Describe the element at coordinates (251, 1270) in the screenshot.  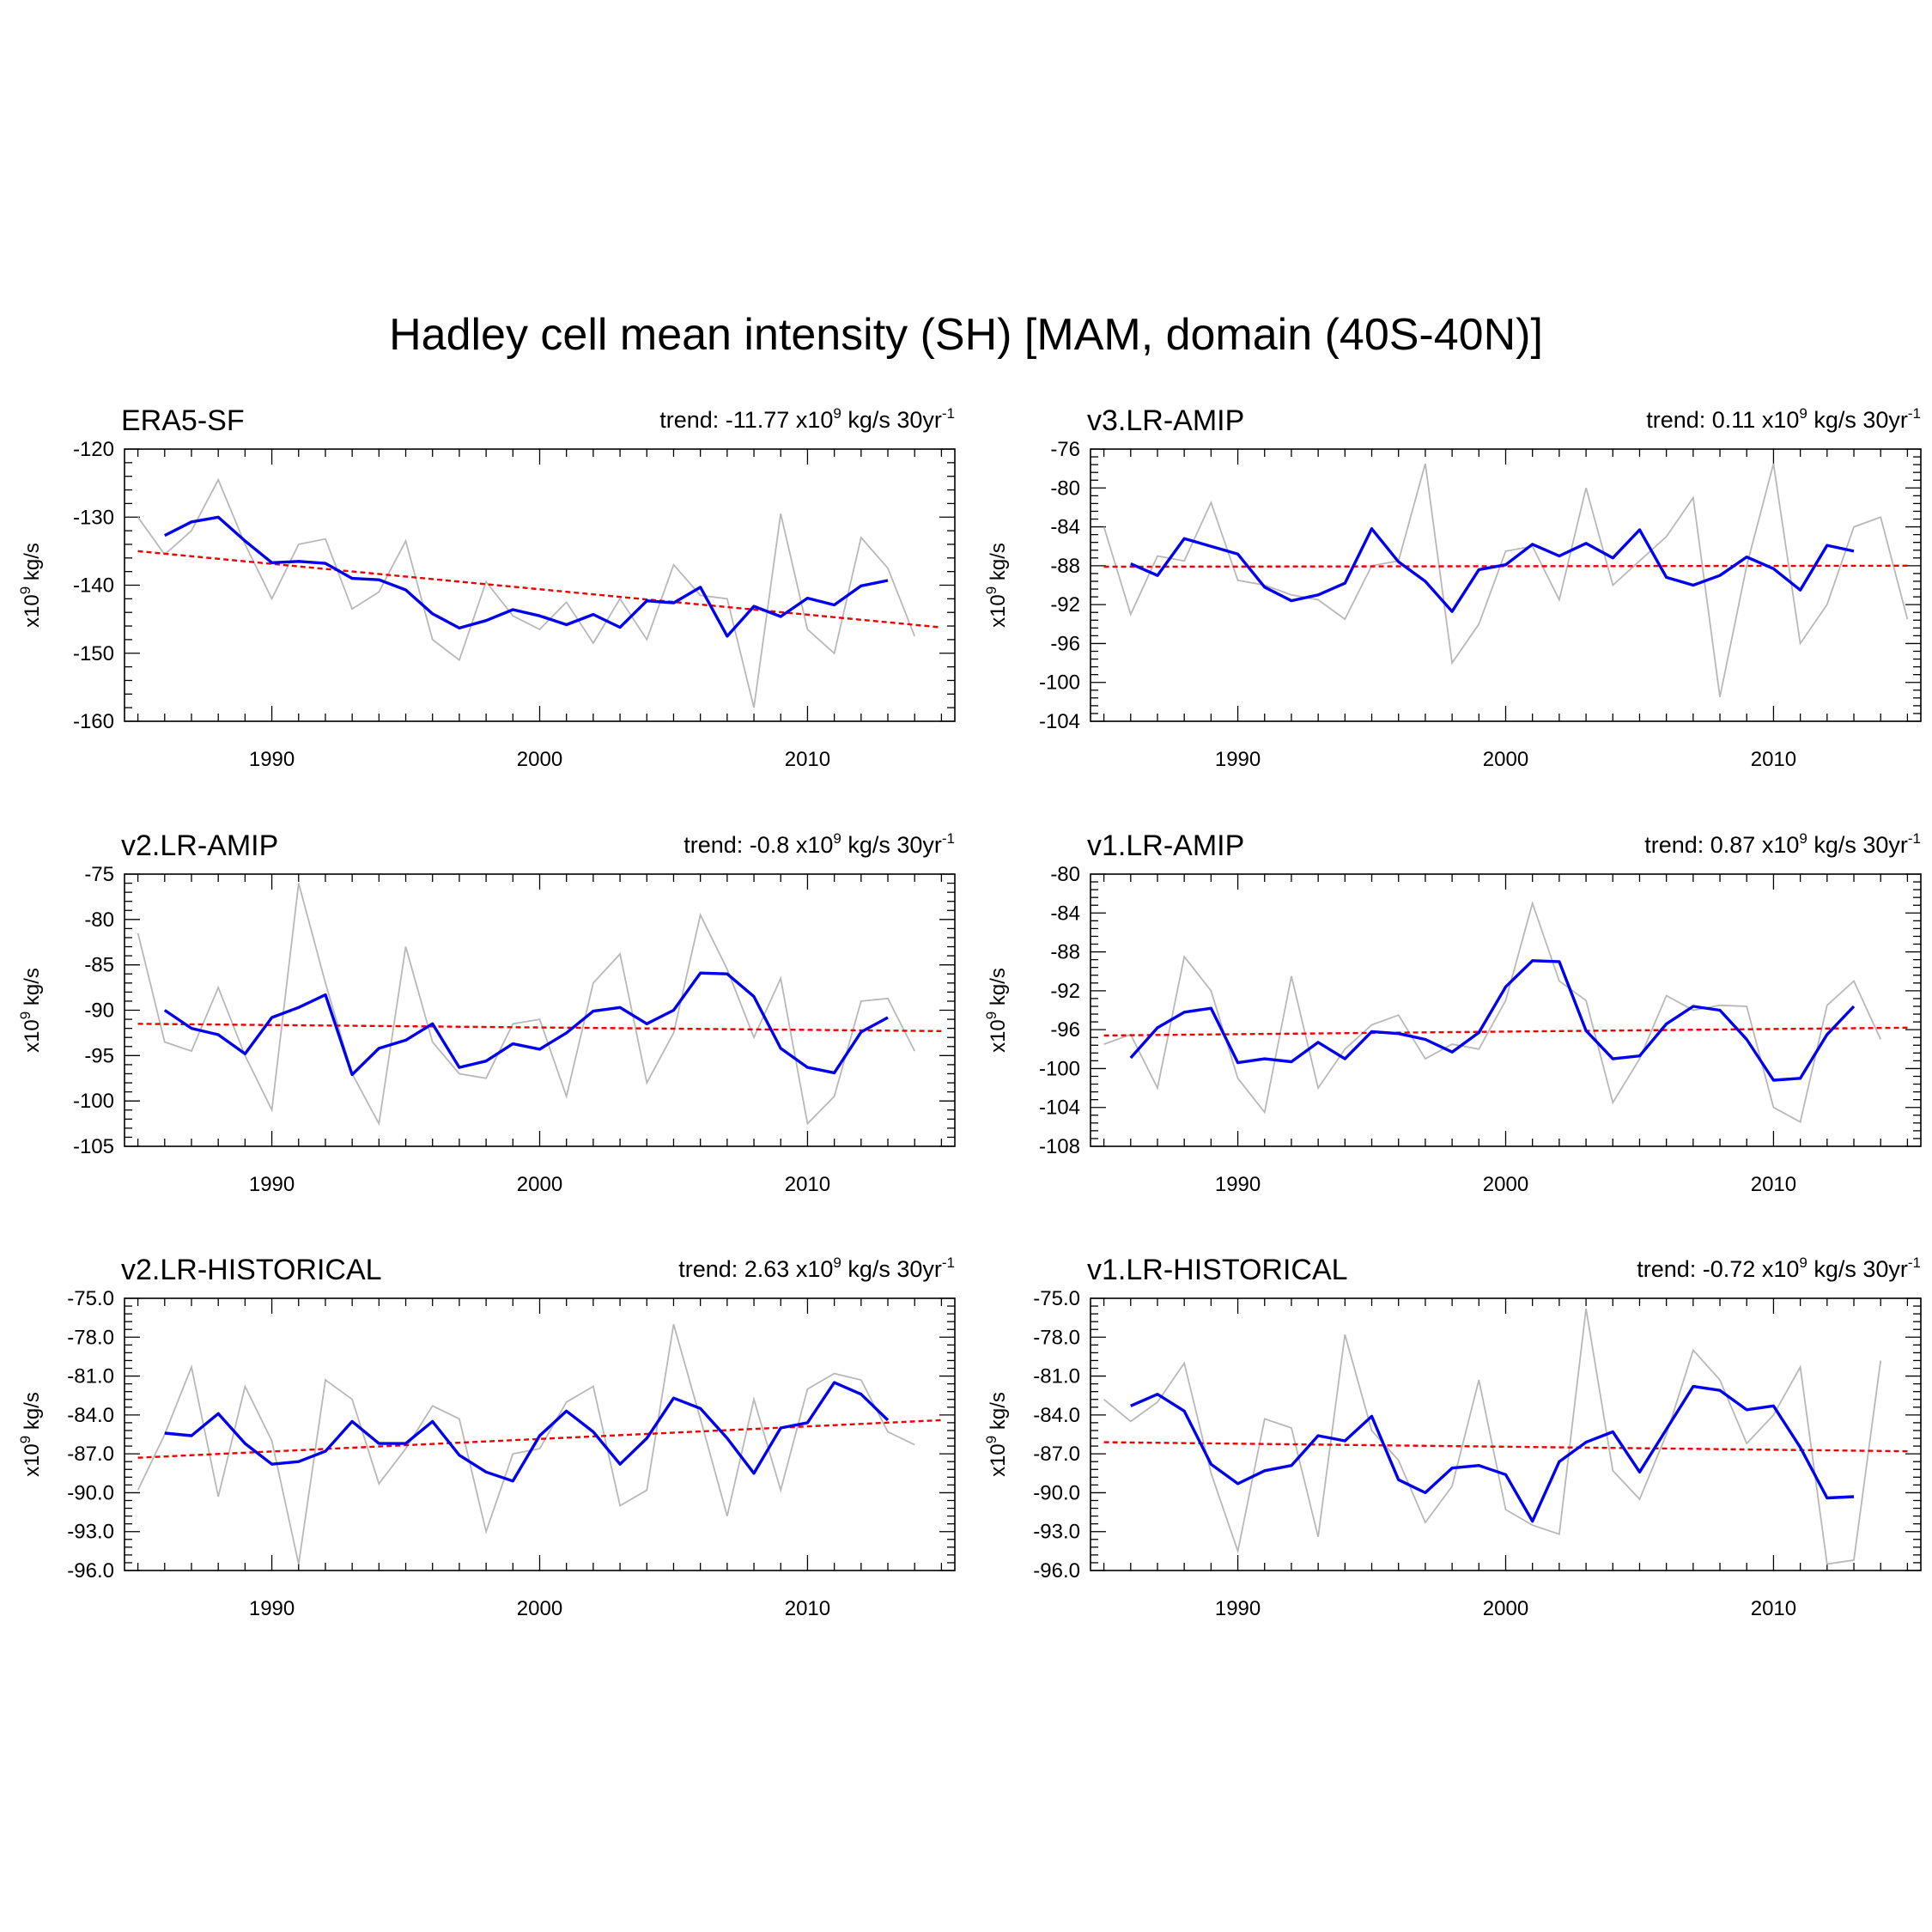
I see `panel-title: v2.LR-HISTORICAL` at that location.